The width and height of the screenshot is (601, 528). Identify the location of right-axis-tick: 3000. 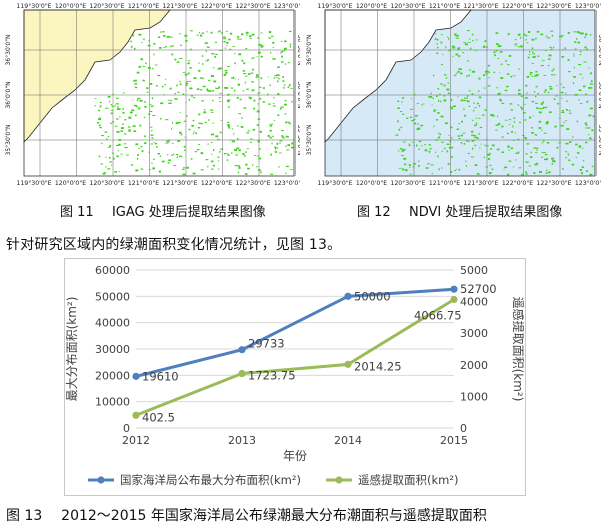
(474, 333).